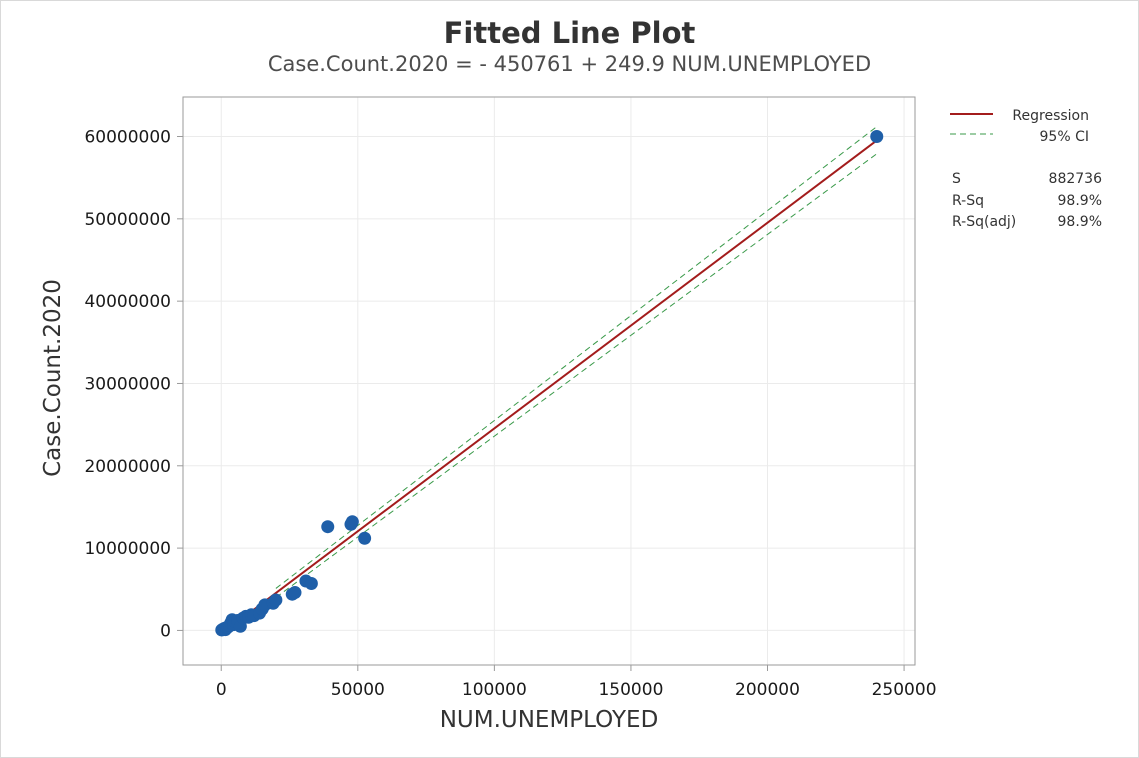  Describe the element at coordinates (767, 690) in the screenshot. I see `x-tick-label: 200000` at that location.